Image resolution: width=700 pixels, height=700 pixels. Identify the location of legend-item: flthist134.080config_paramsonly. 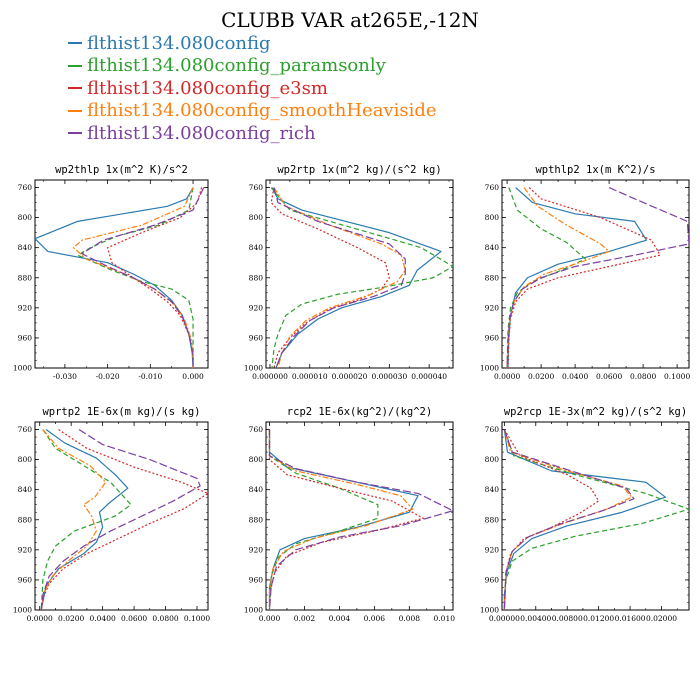
(252, 66).